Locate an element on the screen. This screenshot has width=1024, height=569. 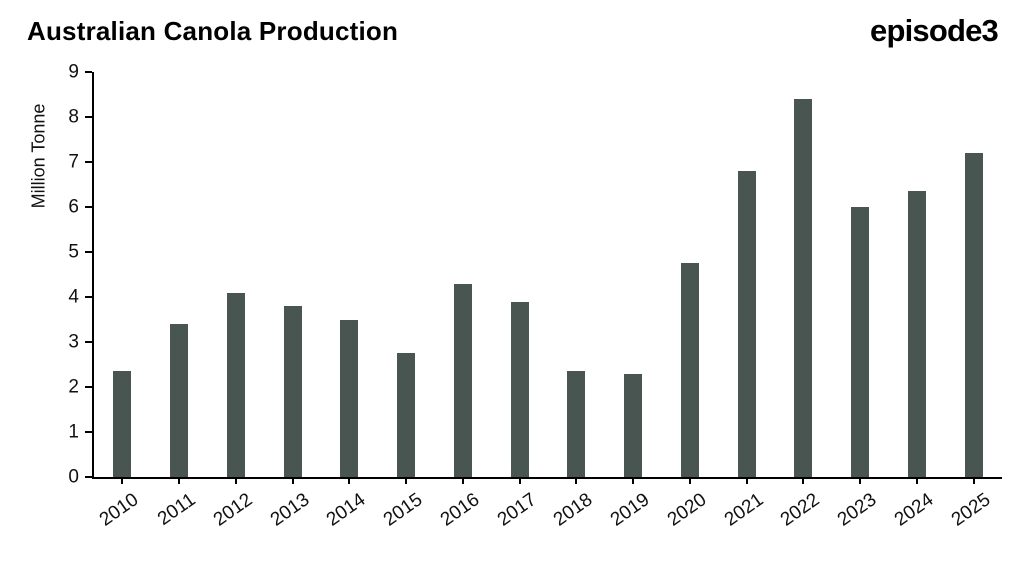
bar-2017 is located at coordinates (519, 389).